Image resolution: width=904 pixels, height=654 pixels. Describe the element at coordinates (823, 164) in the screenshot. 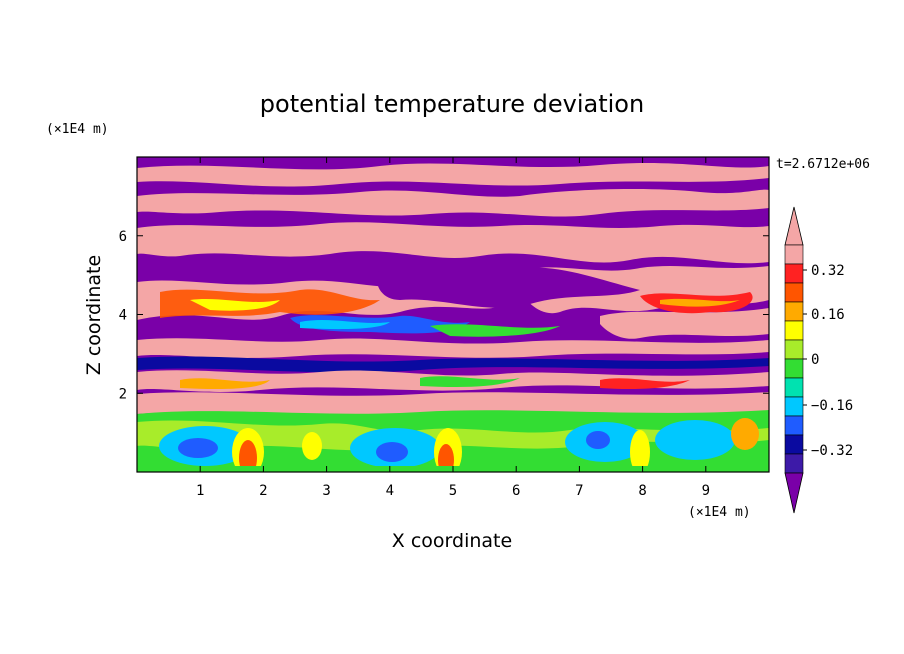

I see `time-label: t=2.6712e+06` at that location.